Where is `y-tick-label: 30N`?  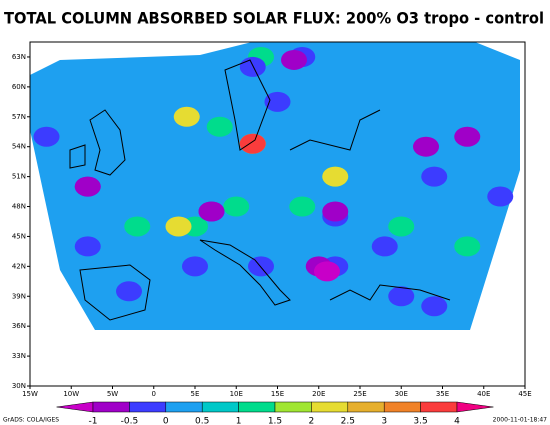
y-tick-label: 30N is located at coordinates (19, 386).